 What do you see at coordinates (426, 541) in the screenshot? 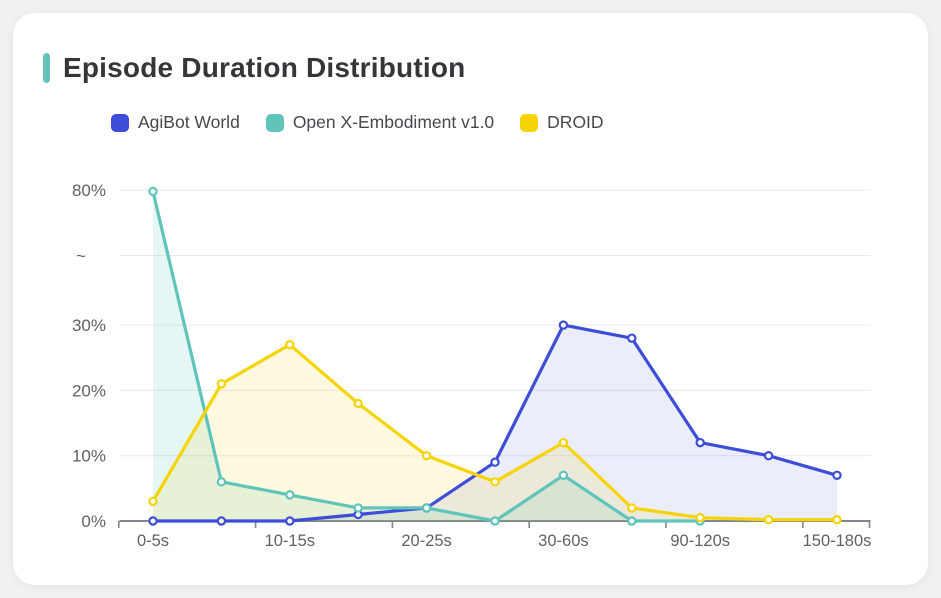
I see `x-axis-label: 20-25s` at bounding box center [426, 541].